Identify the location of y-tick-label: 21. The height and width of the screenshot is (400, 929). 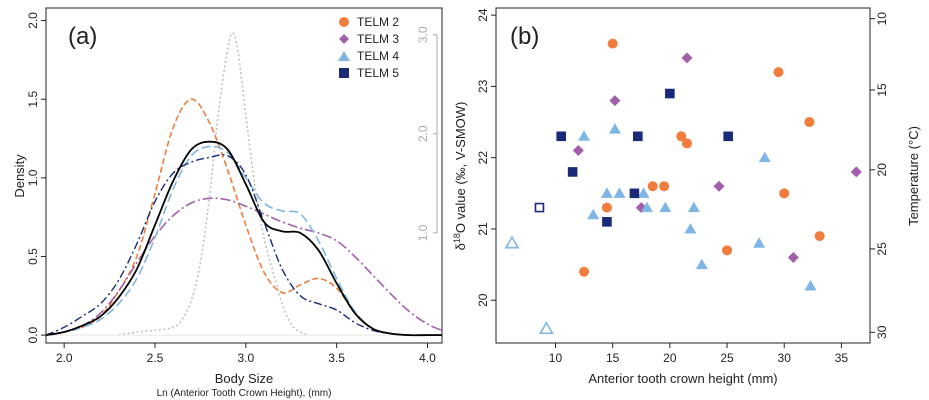
(483, 229).